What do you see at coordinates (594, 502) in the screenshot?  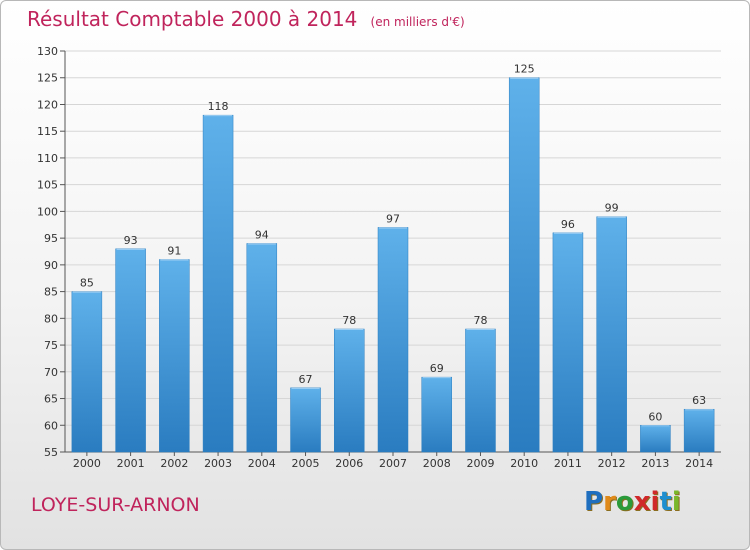 I see `logo-letter: P` at bounding box center [594, 502].